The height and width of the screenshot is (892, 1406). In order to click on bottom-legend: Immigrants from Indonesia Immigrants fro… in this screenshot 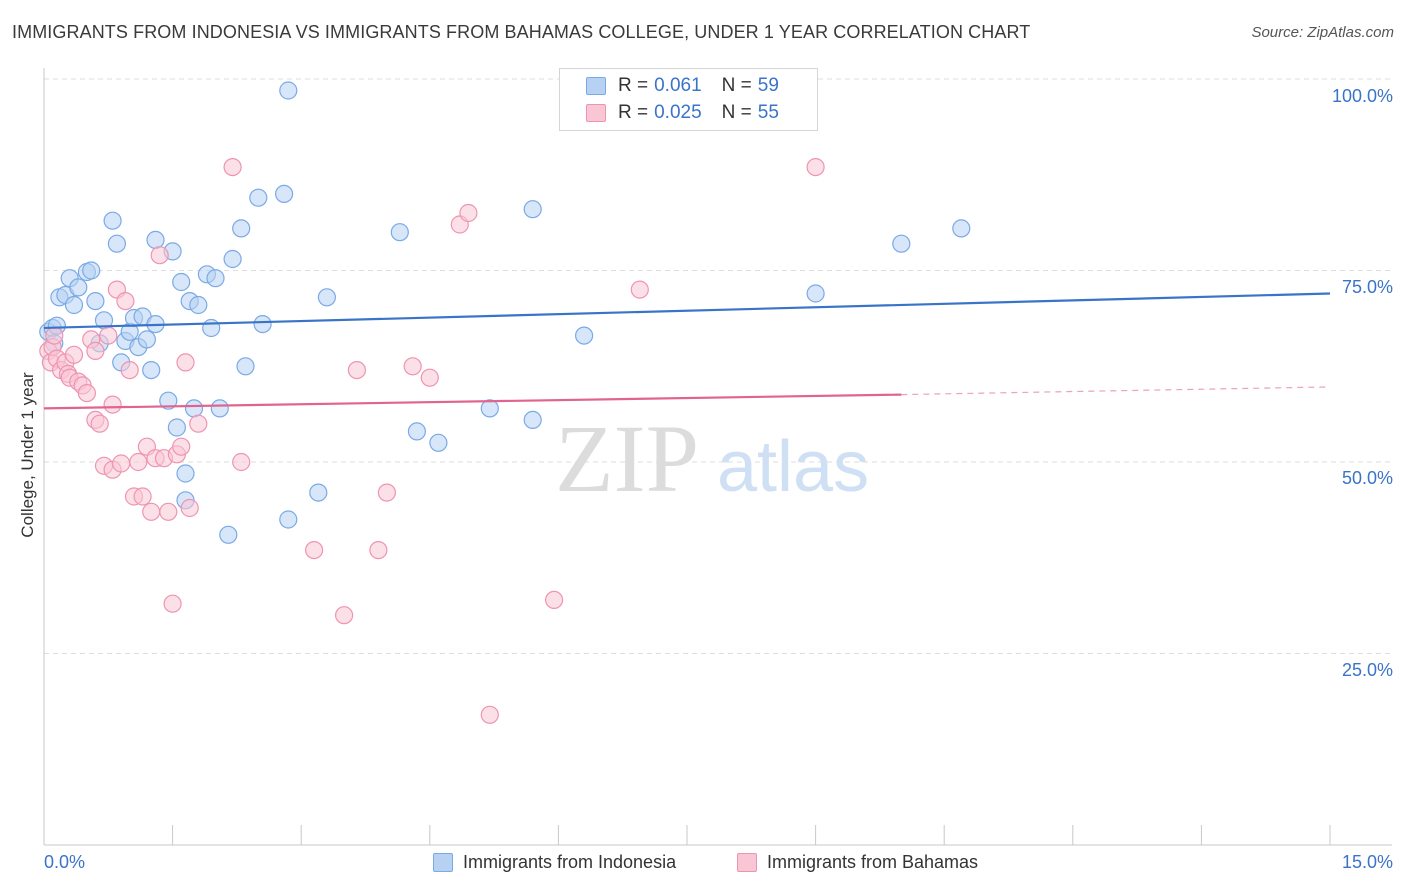, I will do `click(703, 865)`.